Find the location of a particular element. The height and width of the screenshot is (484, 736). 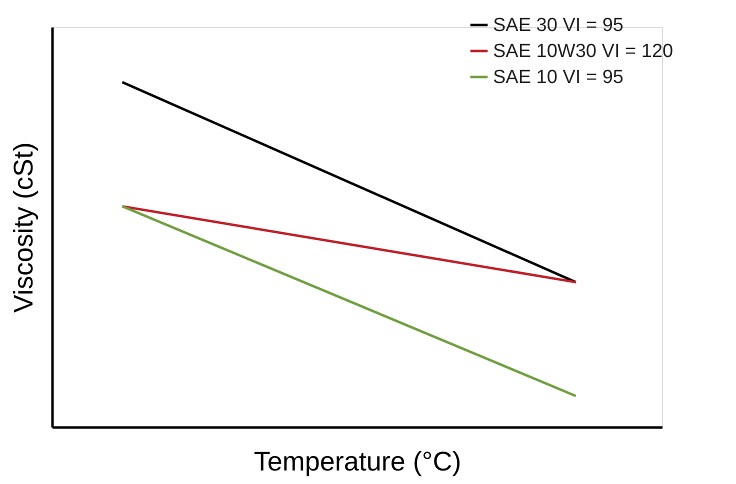

legend-label: SAE 10 VI = 95 is located at coordinates (558, 77).